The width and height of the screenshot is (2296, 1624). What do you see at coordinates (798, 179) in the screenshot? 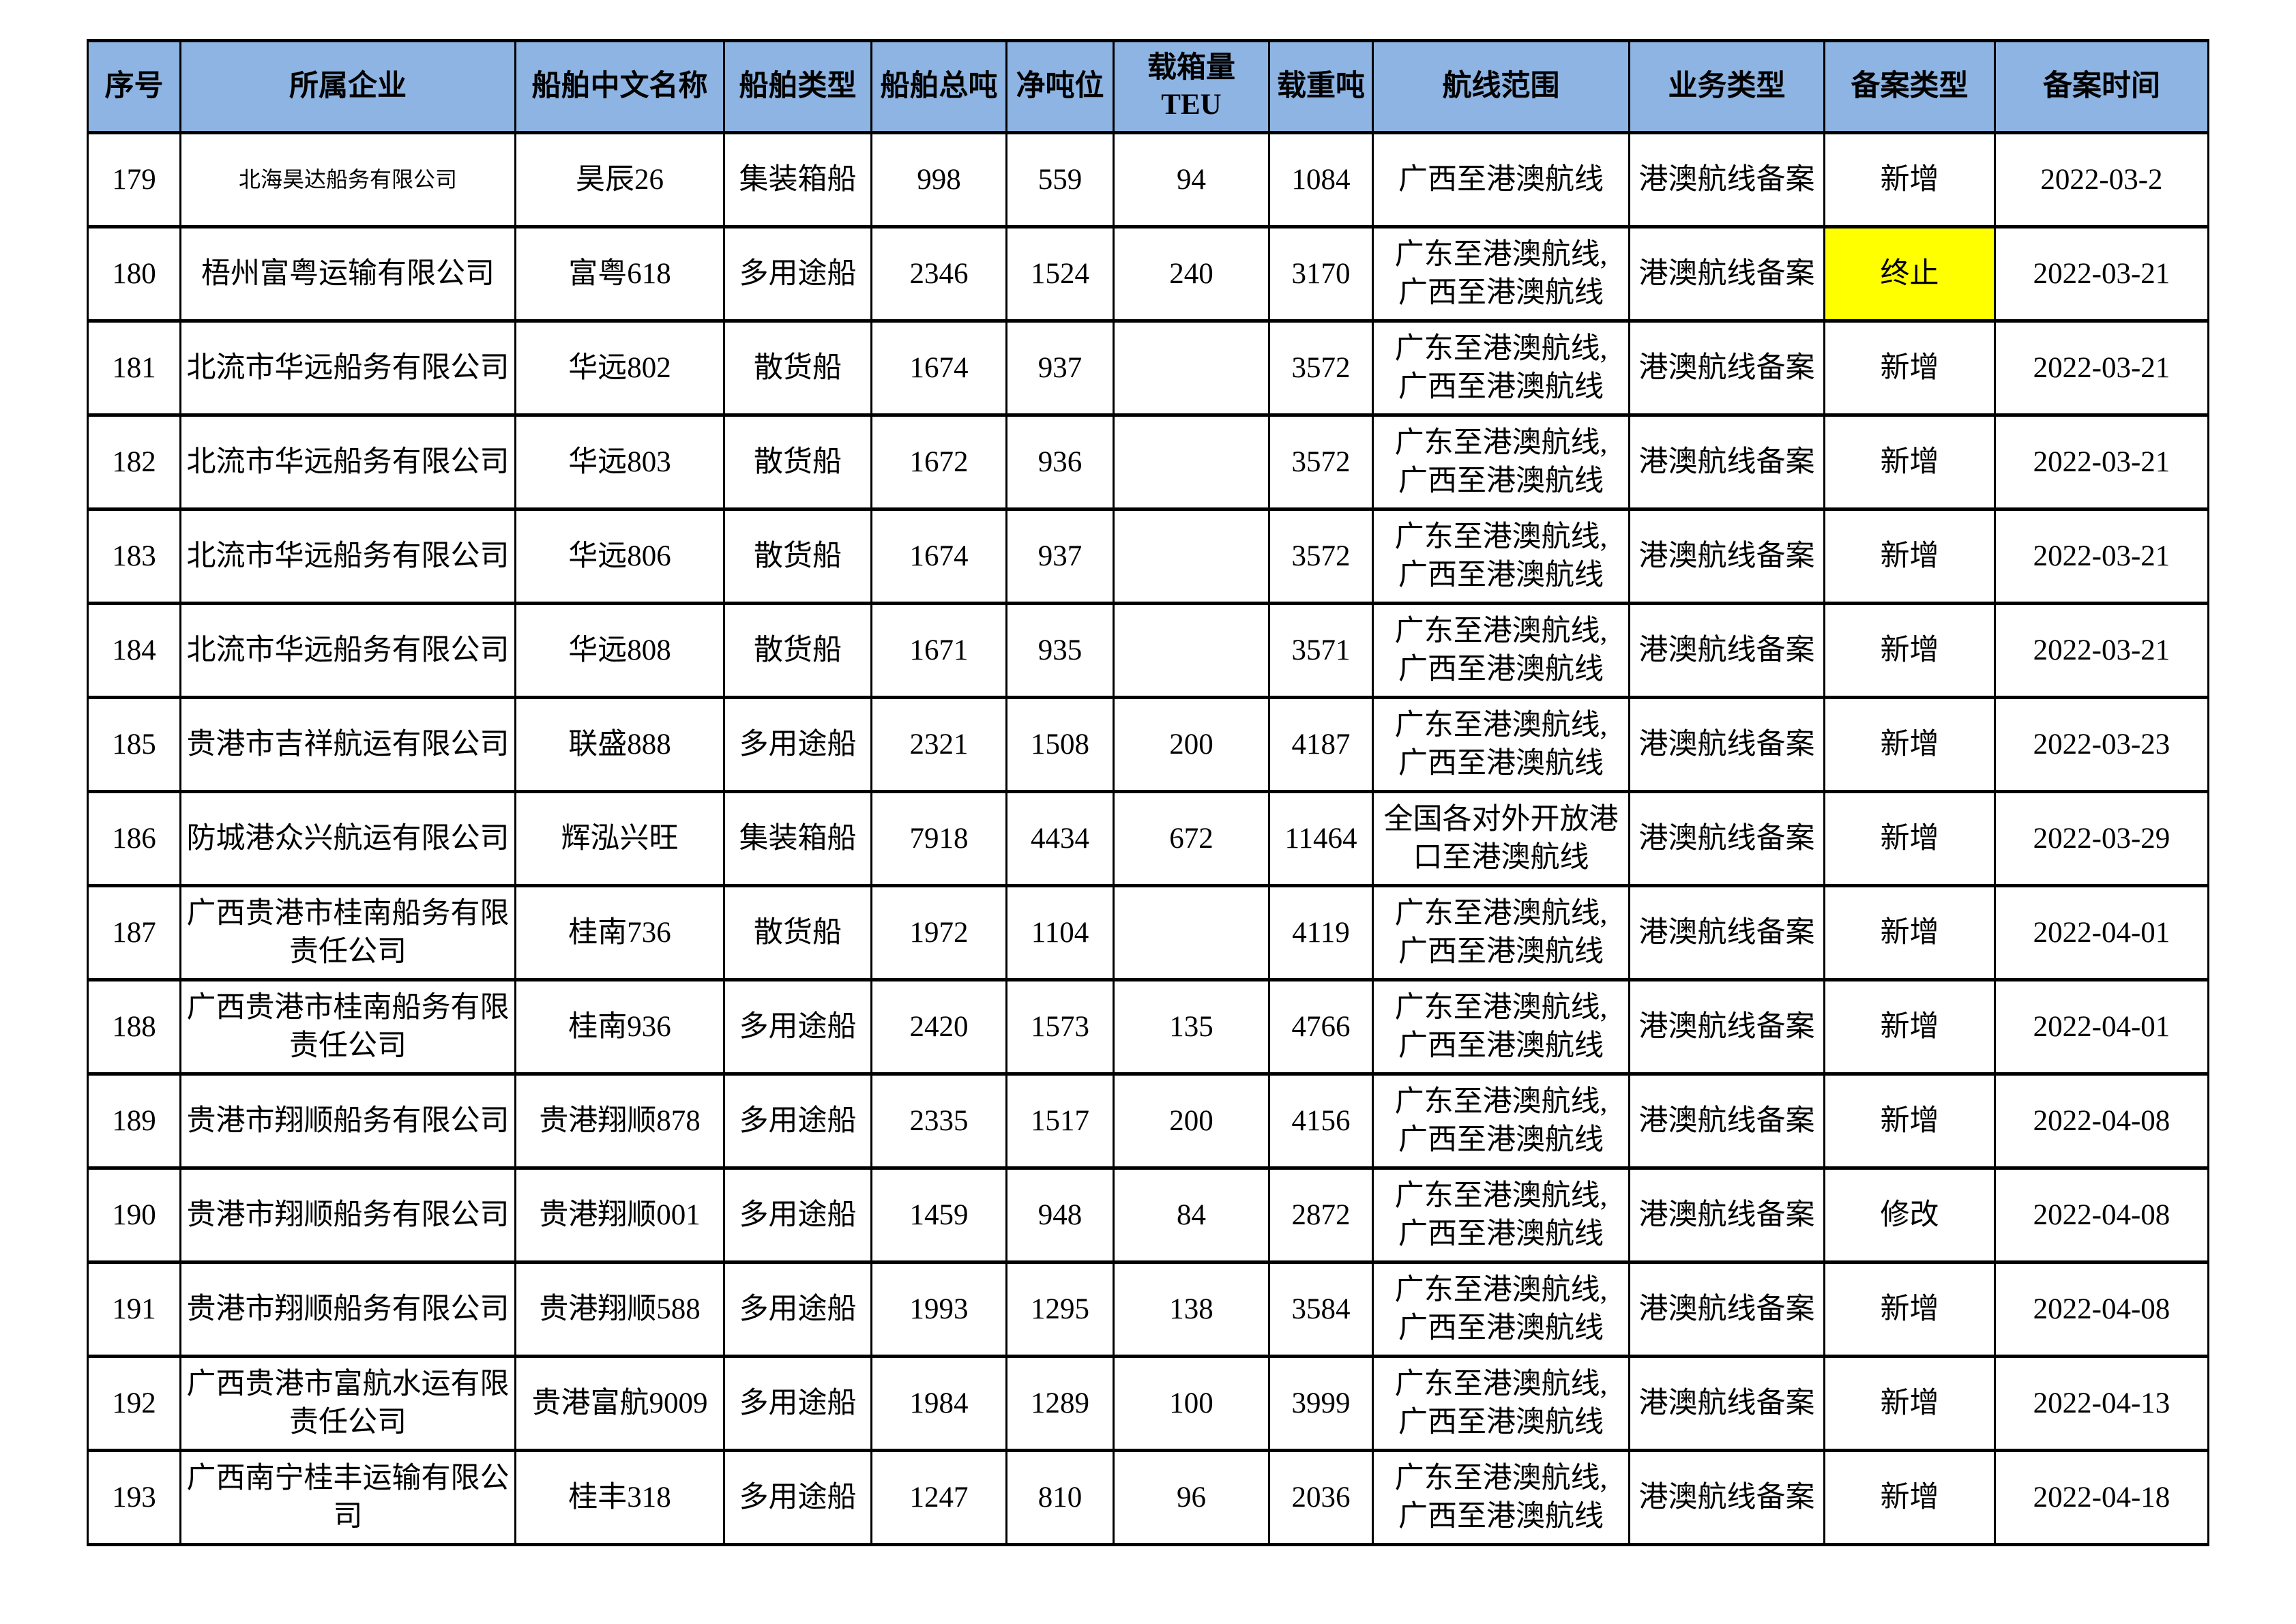
I see `cell-ship-type: 集装箱船` at bounding box center [798, 179].